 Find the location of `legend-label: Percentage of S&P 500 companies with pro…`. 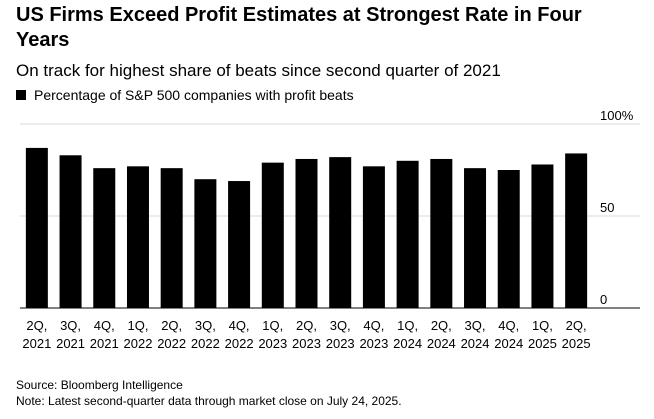

legend-label: Percentage of S&P 500 companies with pro… is located at coordinates (194, 95).